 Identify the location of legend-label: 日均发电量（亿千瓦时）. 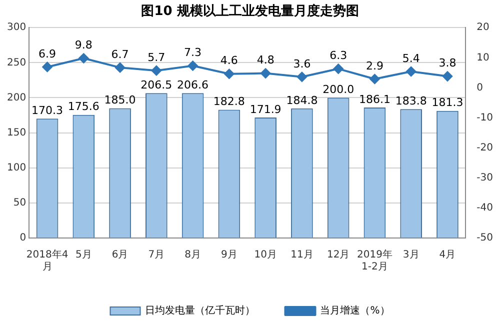
(200, 310).